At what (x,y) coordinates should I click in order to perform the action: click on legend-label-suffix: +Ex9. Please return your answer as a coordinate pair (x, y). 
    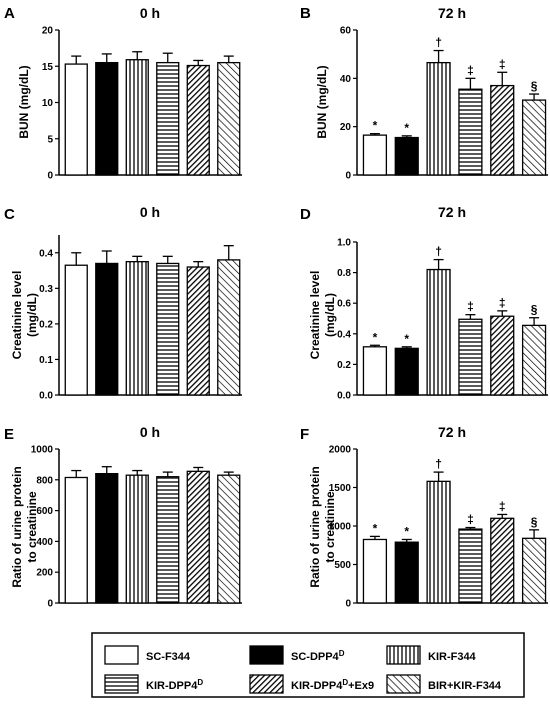
    Looking at the image, I should click on (361, 686).